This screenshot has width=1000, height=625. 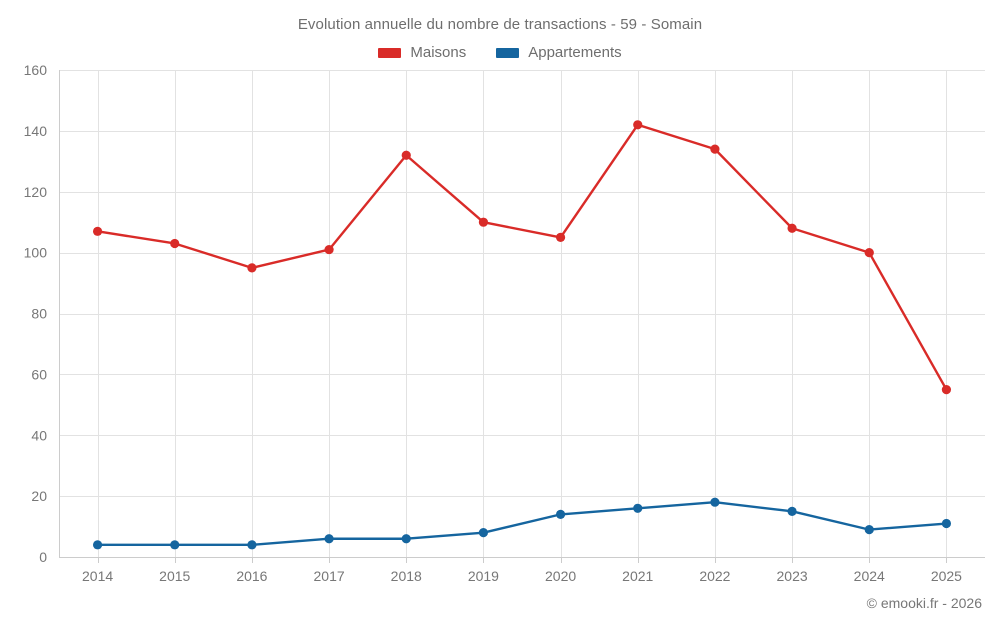 What do you see at coordinates (97, 576) in the screenshot?
I see `x-axis-tick-label: 2014` at bounding box center [97, 576].